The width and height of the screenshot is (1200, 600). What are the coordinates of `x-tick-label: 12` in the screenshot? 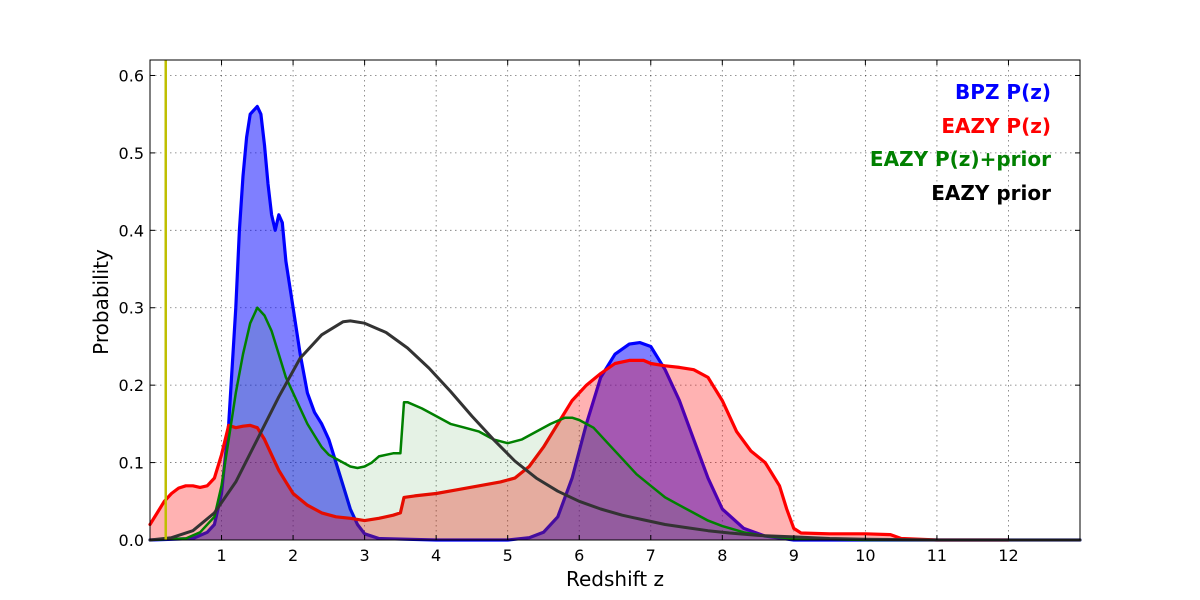 It's located at (1008, 555).